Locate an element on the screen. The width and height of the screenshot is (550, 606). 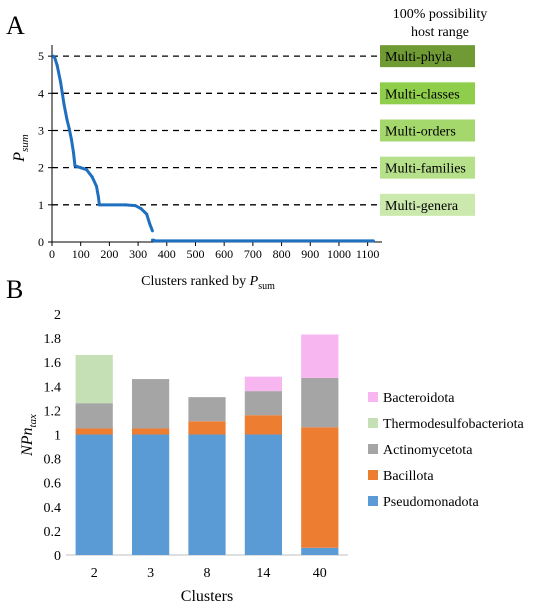
panel-a-x-tick-label: 1100 is located at coordinates (368, 254).